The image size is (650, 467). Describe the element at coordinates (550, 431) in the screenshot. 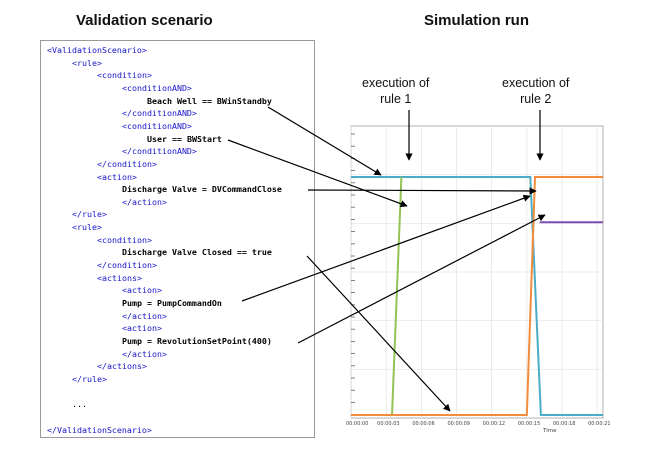

I see `x-axis-label: Time` at that location.